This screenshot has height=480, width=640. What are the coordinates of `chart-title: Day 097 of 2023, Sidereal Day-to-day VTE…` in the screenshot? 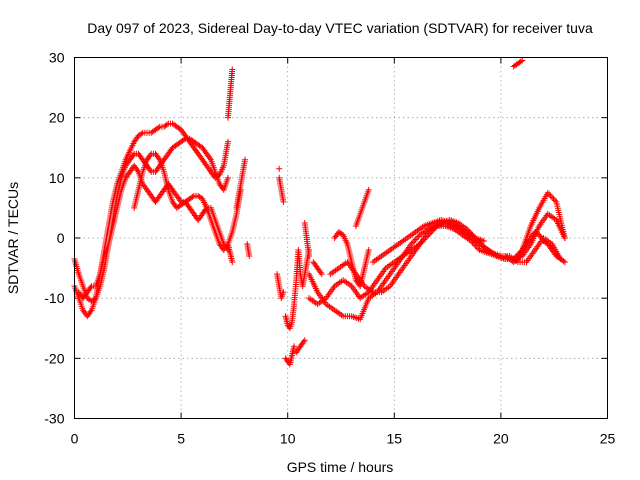 It's located at (340, 28).